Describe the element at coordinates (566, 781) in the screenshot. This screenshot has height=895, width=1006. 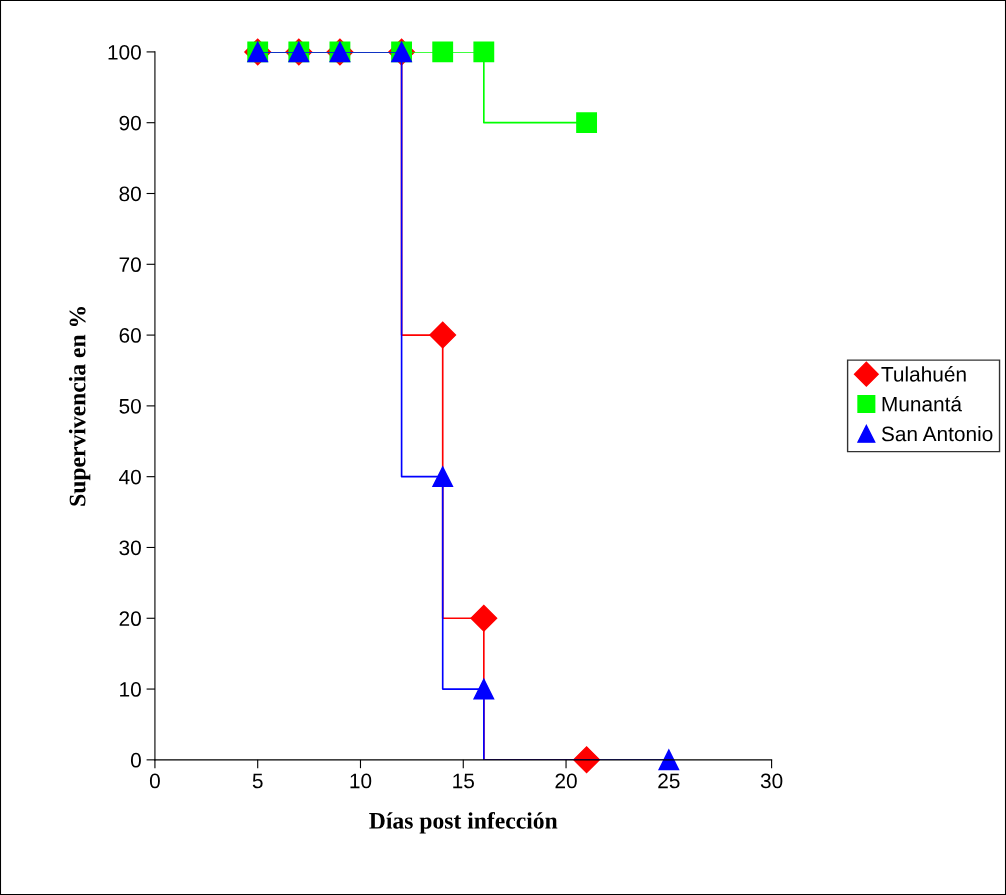
I see `x-tick-label: 20` at that location.